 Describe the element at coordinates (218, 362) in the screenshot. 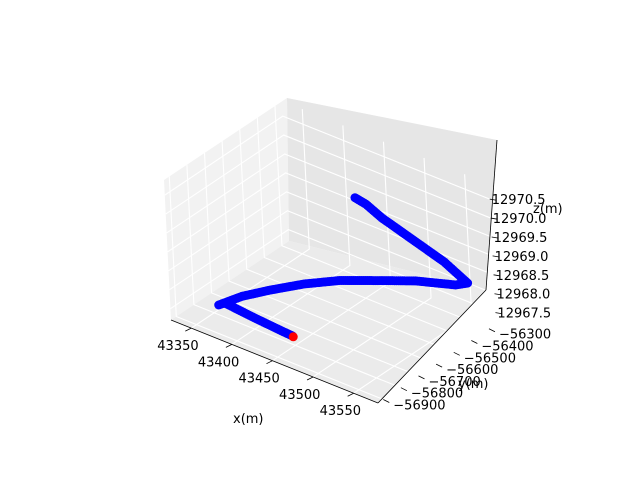

I see `x-tick-label: 43400` at that location.